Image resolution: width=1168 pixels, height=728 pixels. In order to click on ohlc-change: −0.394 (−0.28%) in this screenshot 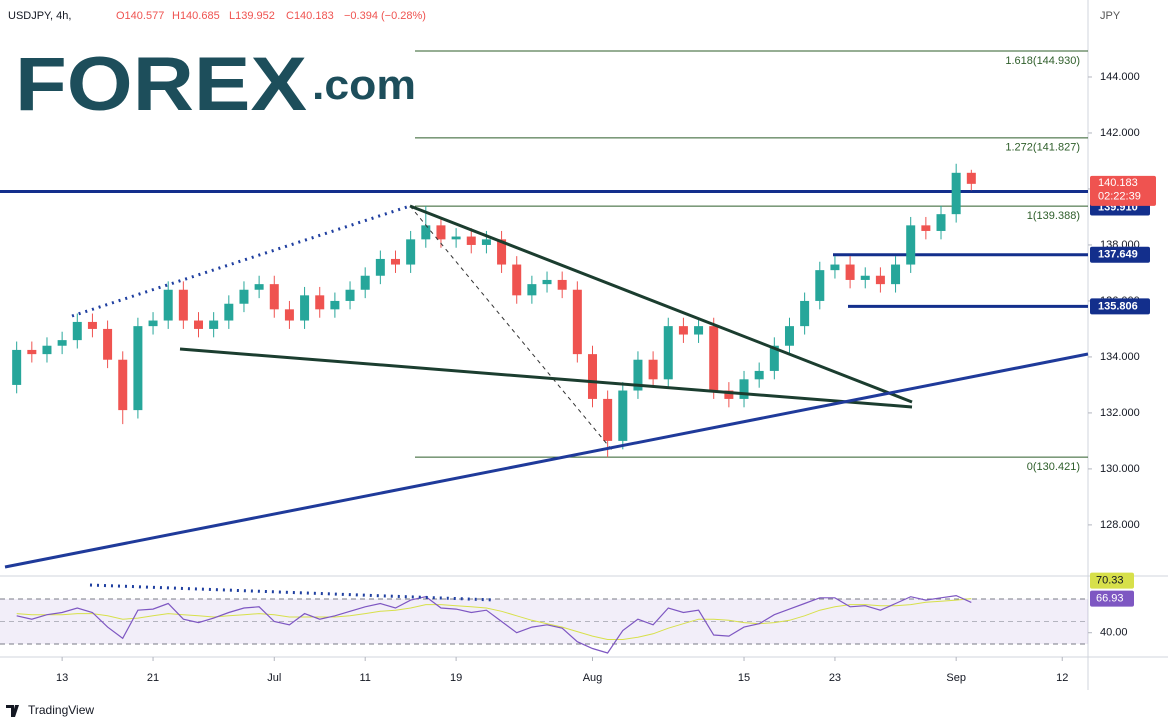, I will do `click(385, 16)`.